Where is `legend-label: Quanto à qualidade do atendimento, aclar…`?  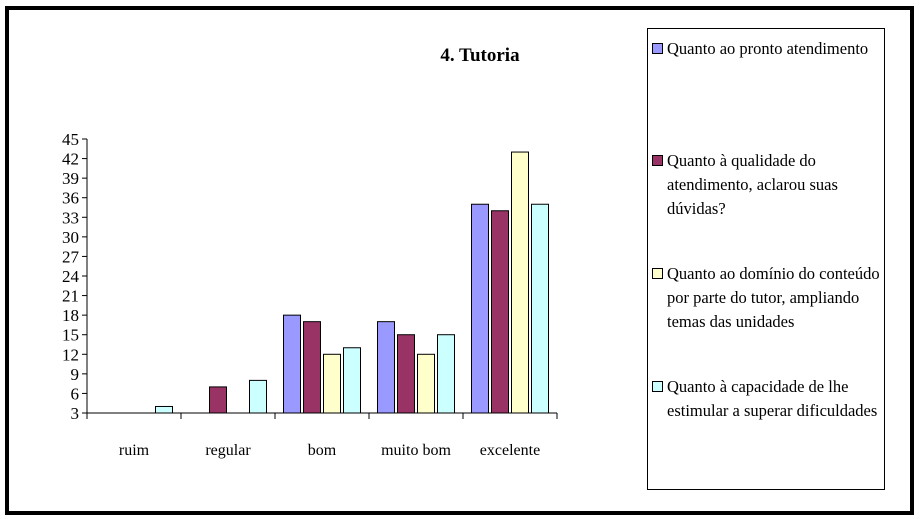 legend-label: Quanto à qualidade do atendimento, aclar… is located at coordinates (752, 184).